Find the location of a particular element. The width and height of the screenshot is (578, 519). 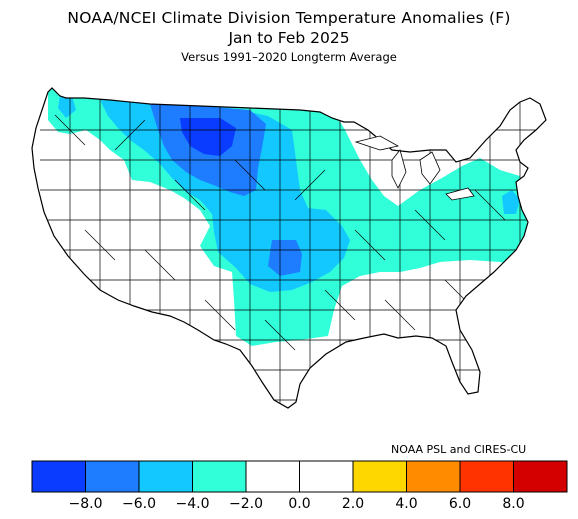

map-period: Jan to Feb 2025 is located at coordinates (289, 38).